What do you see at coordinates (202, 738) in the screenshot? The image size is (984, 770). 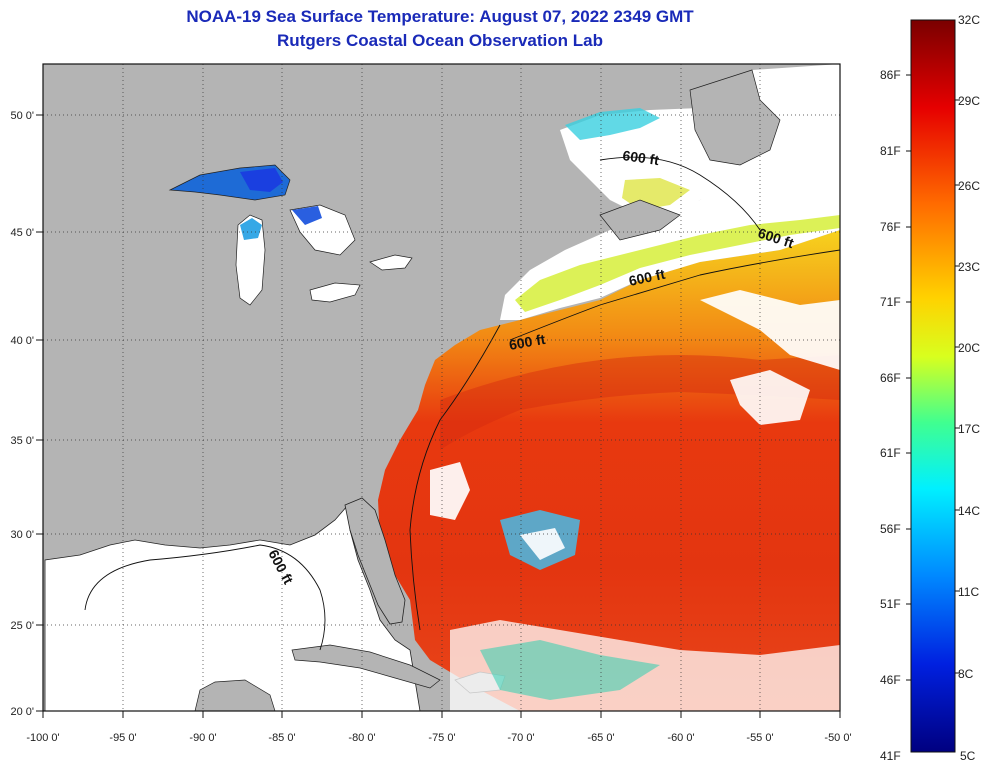 I see `lon-label-90: -90 0'` at bounding box center [202, 738].